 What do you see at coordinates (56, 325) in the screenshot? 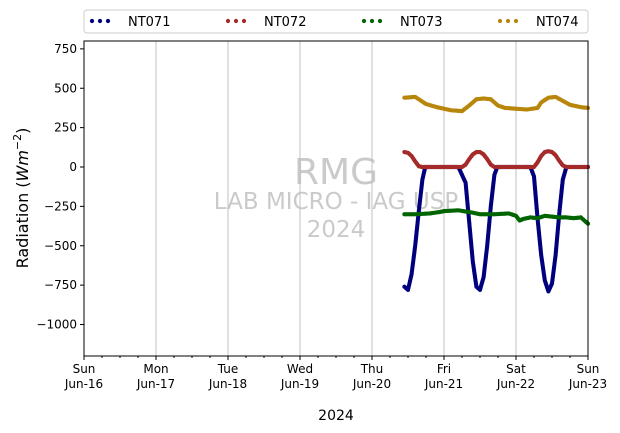
I see `y-tick-label: −1000` at bounding box center [56, 325].